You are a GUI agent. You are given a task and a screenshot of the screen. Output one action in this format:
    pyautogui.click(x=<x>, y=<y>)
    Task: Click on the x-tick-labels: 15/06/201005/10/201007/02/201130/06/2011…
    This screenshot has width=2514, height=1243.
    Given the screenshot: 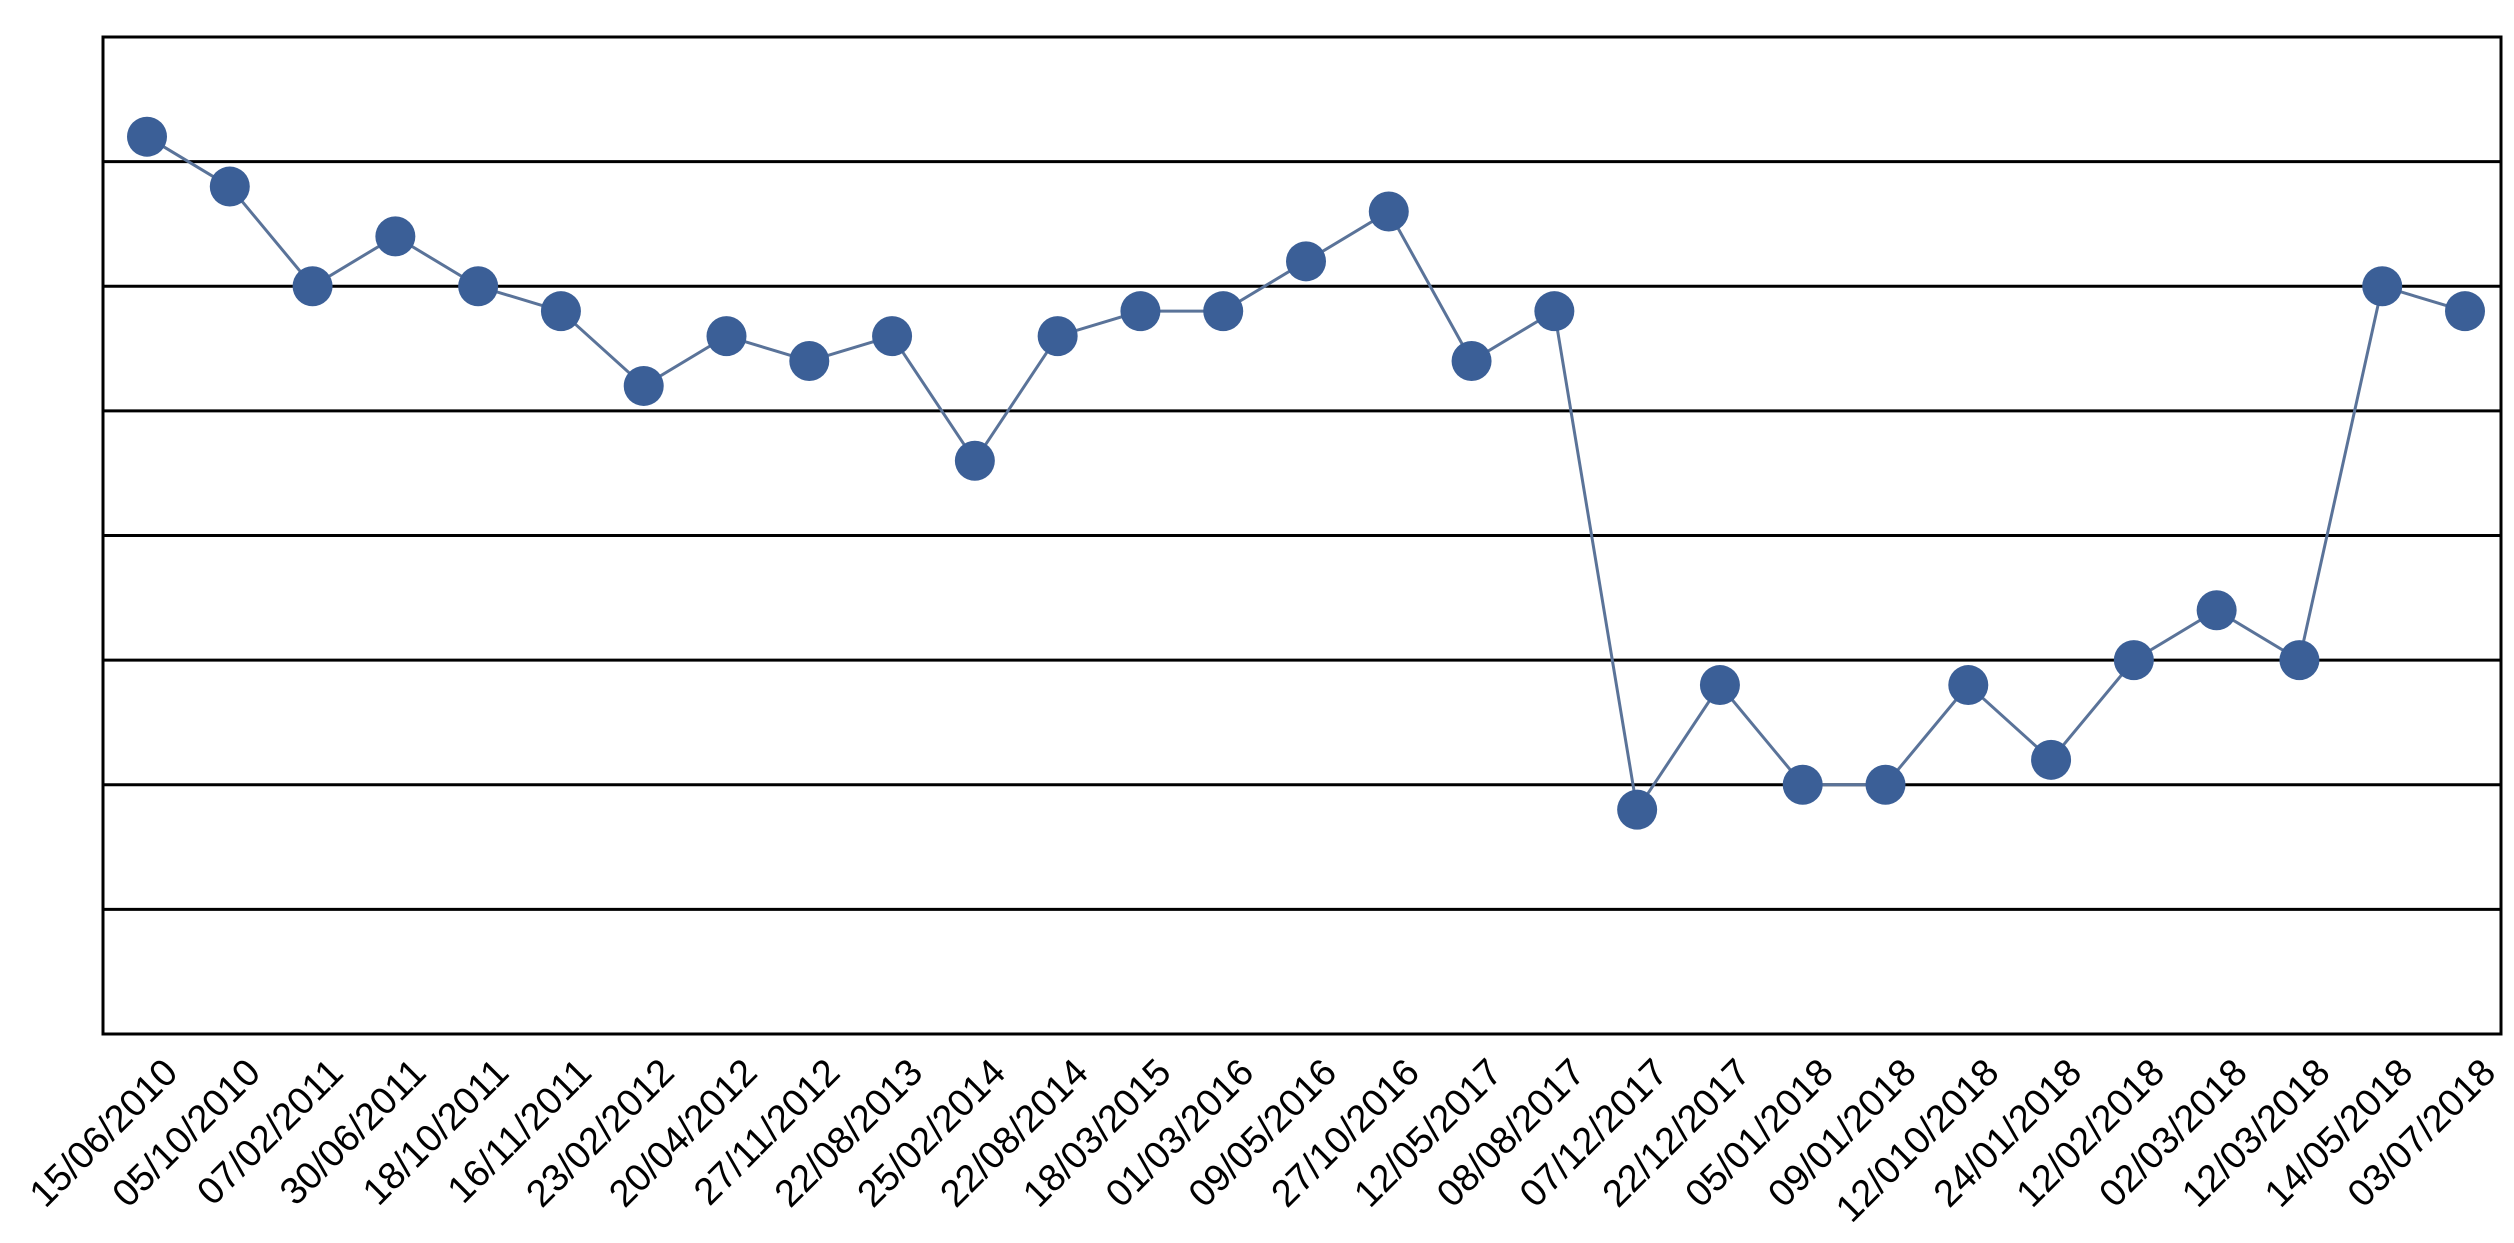 What is the action you would take?
    pyautogui.click(x=1263, y=1140)
    